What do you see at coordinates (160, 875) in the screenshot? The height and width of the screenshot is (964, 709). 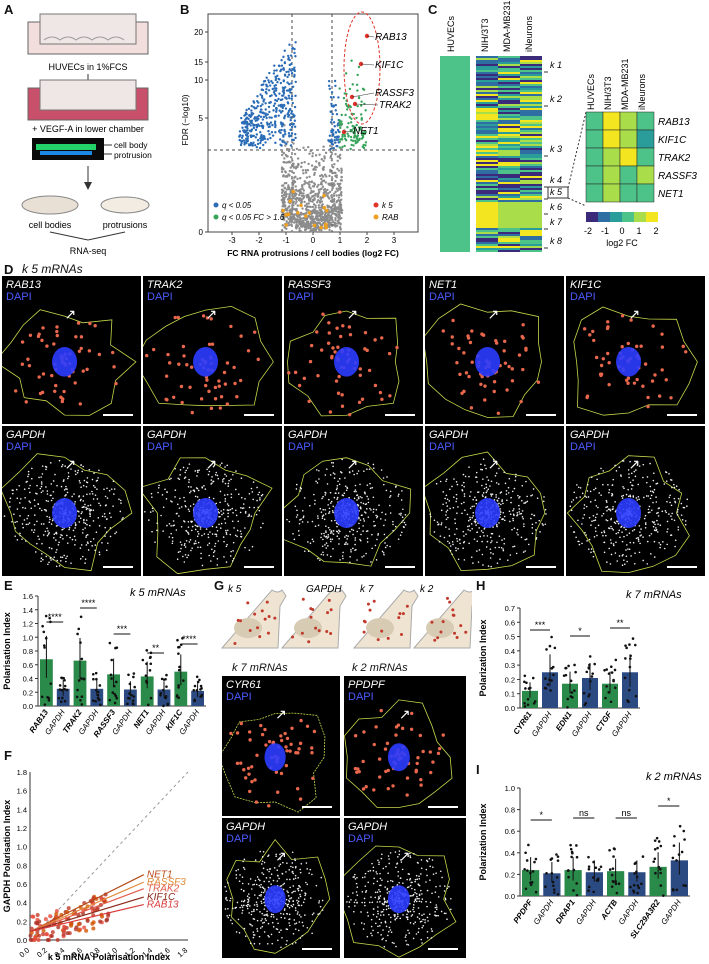 I see `f-line-label: NET1` at bounding box center [160, 875].